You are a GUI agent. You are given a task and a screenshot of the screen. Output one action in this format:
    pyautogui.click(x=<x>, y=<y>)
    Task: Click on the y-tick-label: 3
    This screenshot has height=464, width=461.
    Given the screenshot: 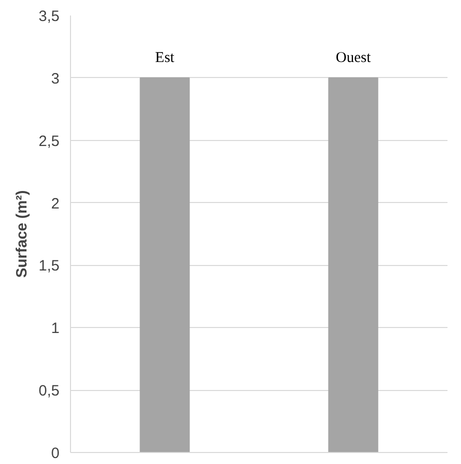 What is the action you would take?
    pyautogui.click(x=55, y=79)
    